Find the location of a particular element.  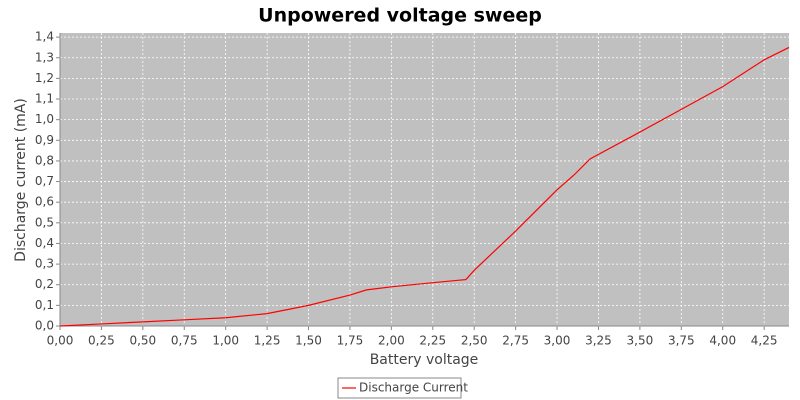

legend-label: Discharge Current is located at coordinates (413, 388).